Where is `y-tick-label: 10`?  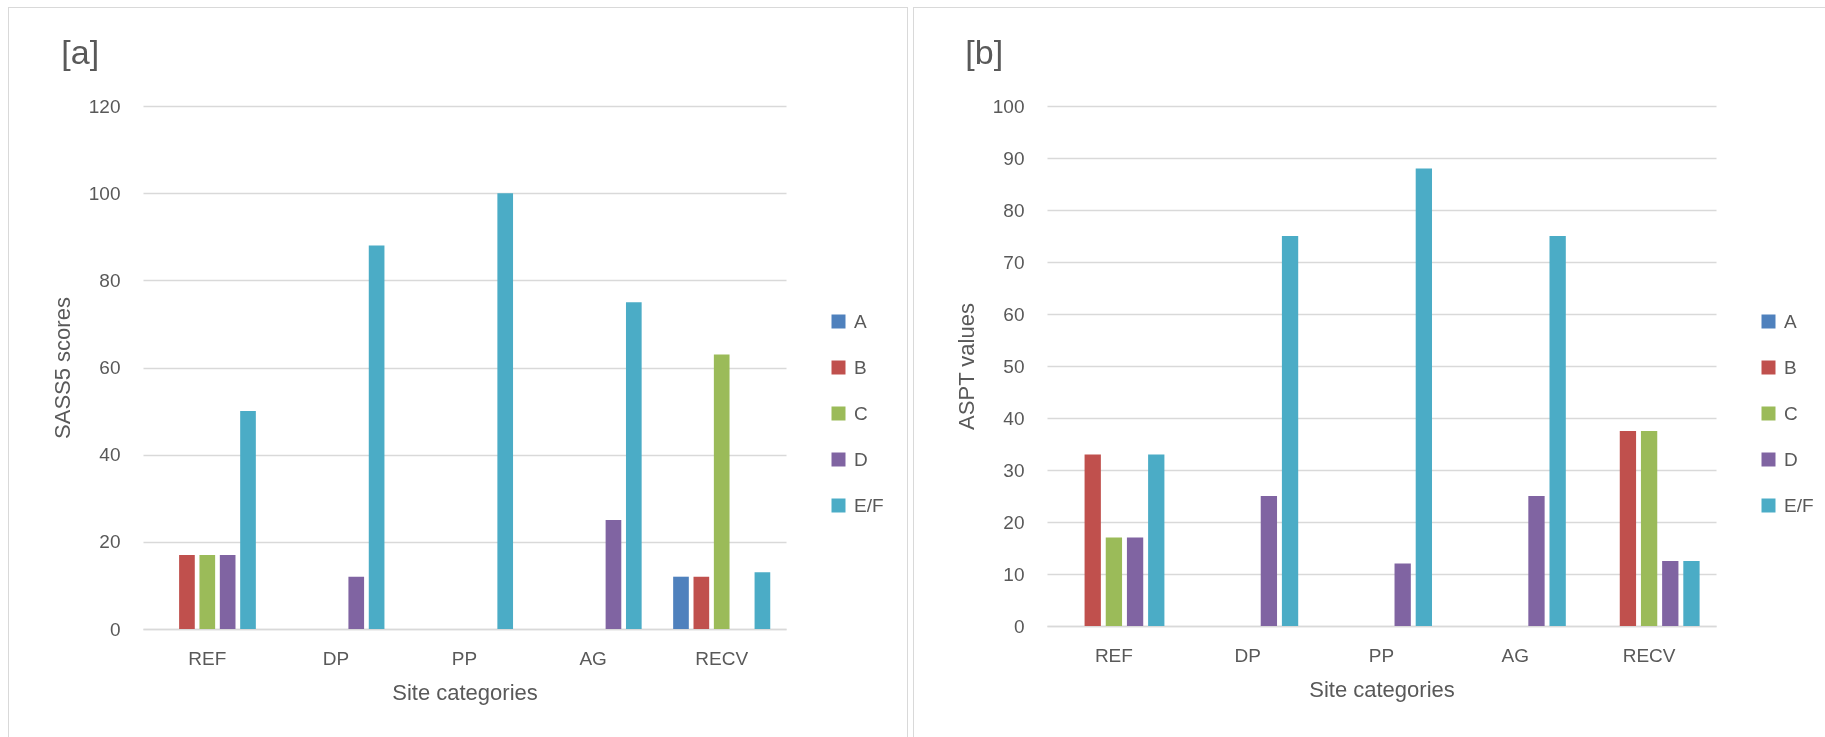 y-tick-label: 10 is located at coordinates (1014, 574).